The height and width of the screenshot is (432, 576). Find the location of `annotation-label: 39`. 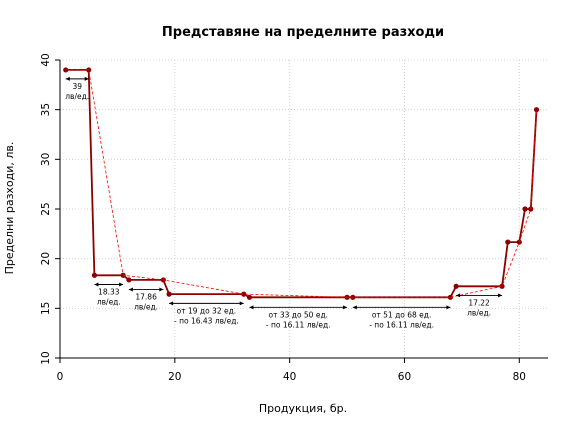

annotation-label: 39 is located at coordinates (77, 86).